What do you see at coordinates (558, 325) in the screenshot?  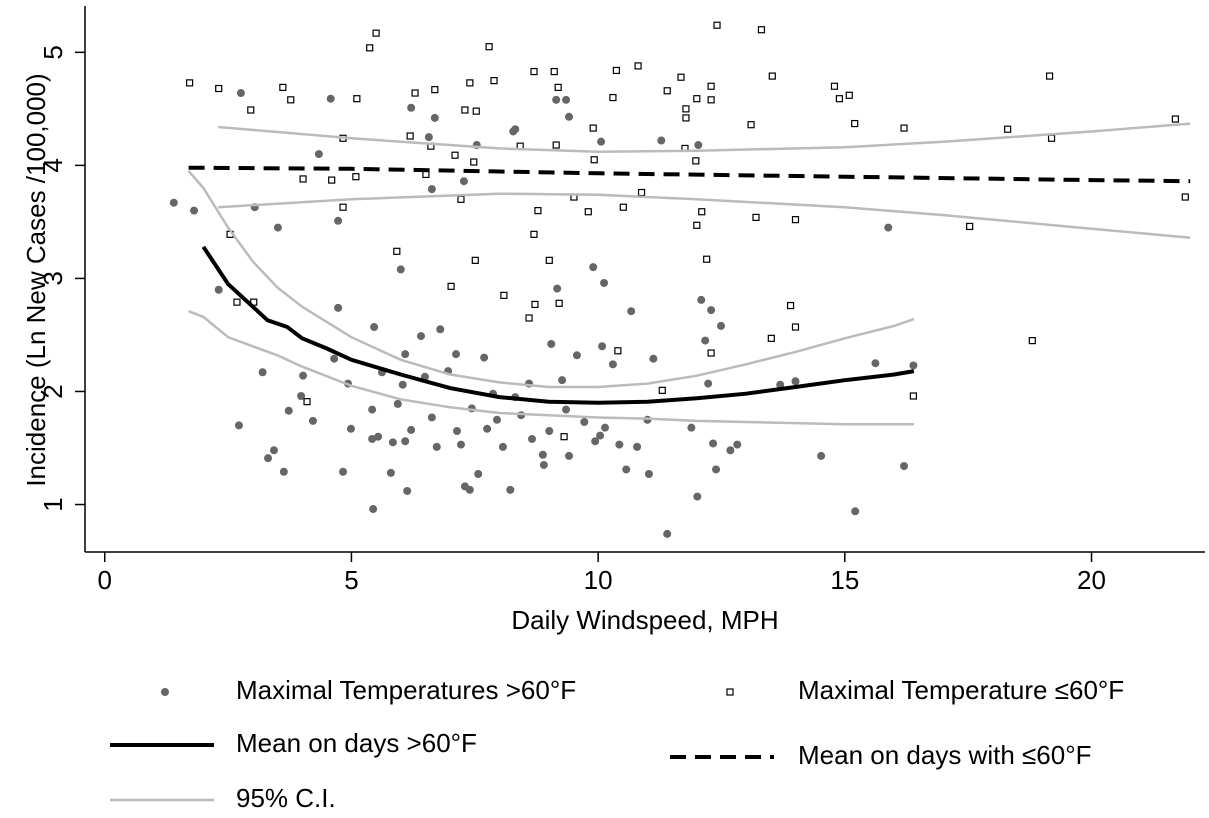 I see `line` at bounding box center [558, 325].